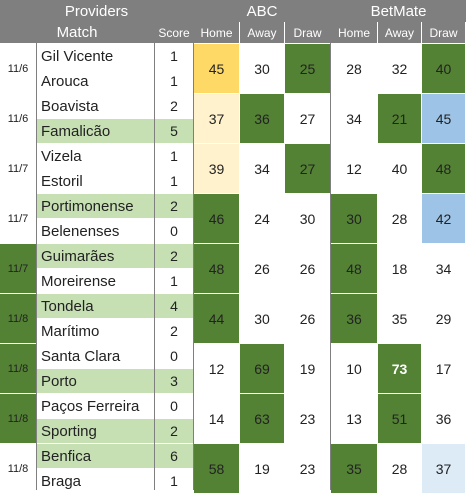 Image resolution: width=466 pixels, height=493 pixels. What do you see at coordinates (262, 268) in the screenshot?
I see `abc-away-value: 26` at bounding box center [262, 268].